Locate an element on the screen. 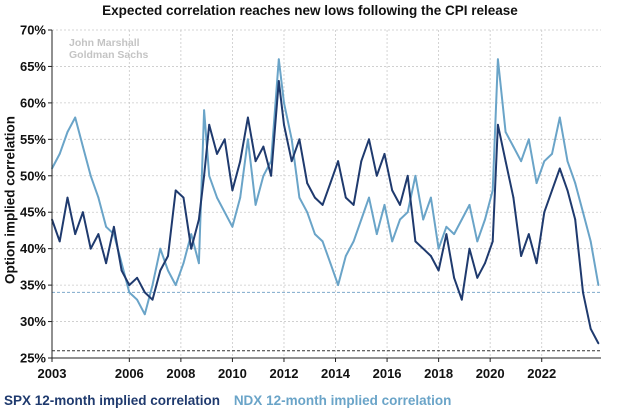  legend-ndx: NDX 12-month implied correlation is located at coordinates (342, 400).